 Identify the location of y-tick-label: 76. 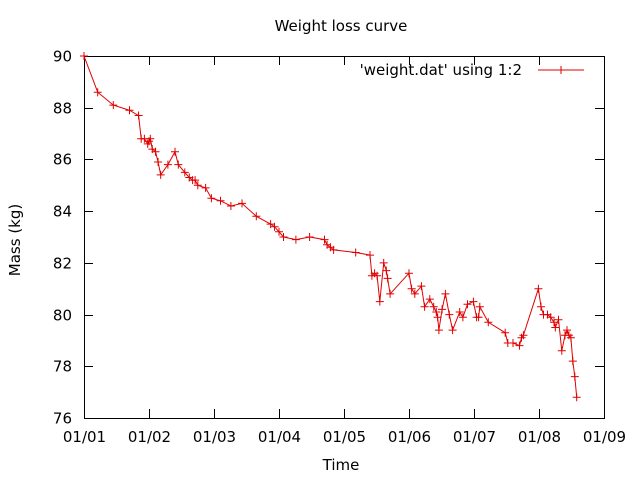
(62, 419).